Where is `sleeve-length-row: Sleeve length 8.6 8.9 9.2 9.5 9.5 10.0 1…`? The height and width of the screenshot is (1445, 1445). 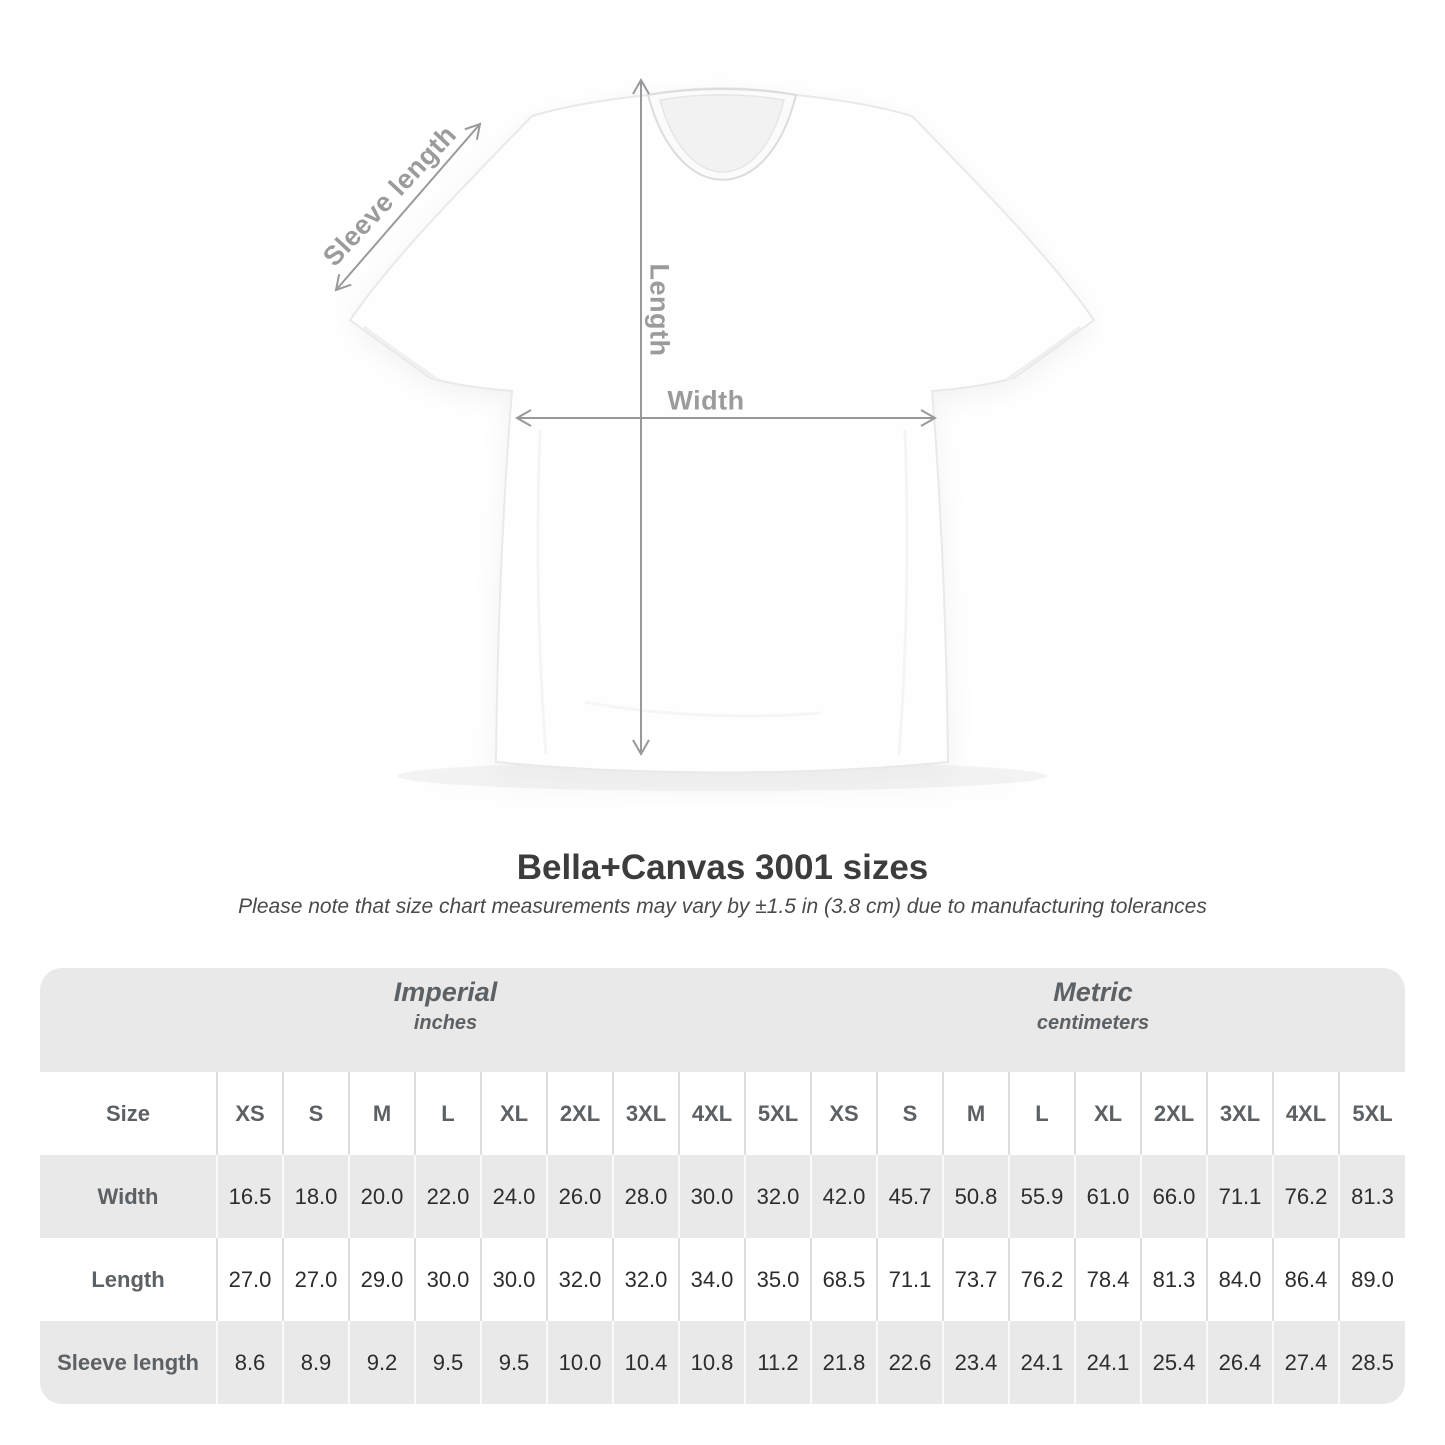 sleeve-length-row: Sleeve length 8.6 8.9 9.2 9.5 9.5 10.0 1… is located at coordinates (722, 1362).